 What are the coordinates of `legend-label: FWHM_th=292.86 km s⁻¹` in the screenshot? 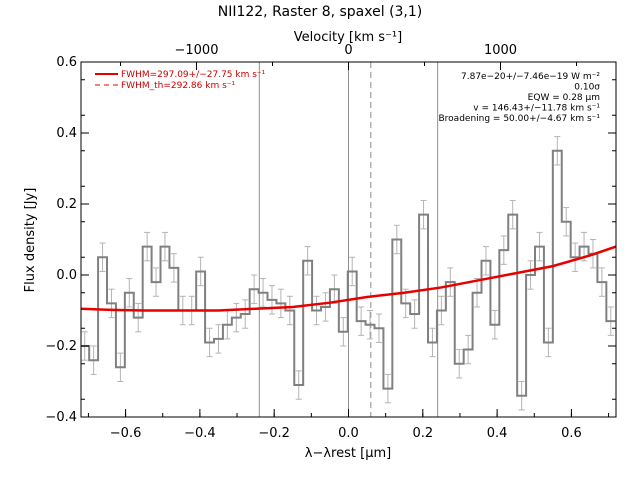 It's located at (178, 86).